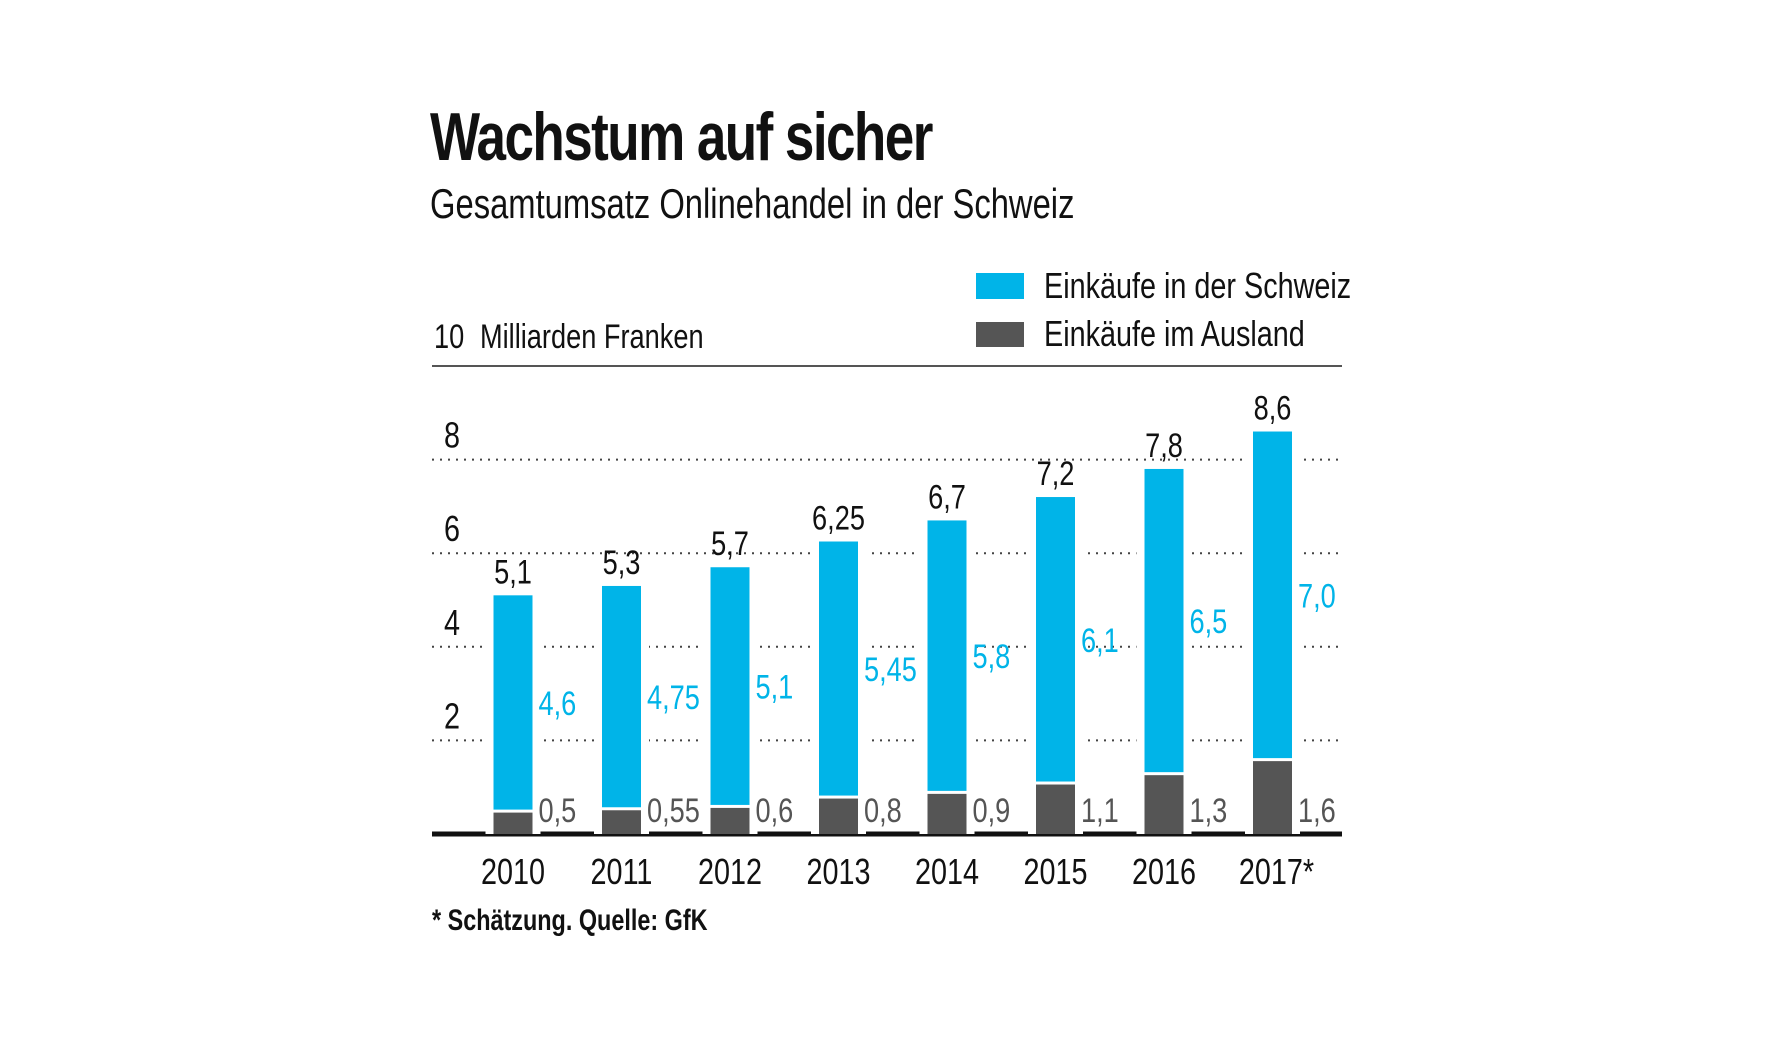 The image size is (1770, 1062). I want to click on ausland-label: 0,9, so click(992, 810).